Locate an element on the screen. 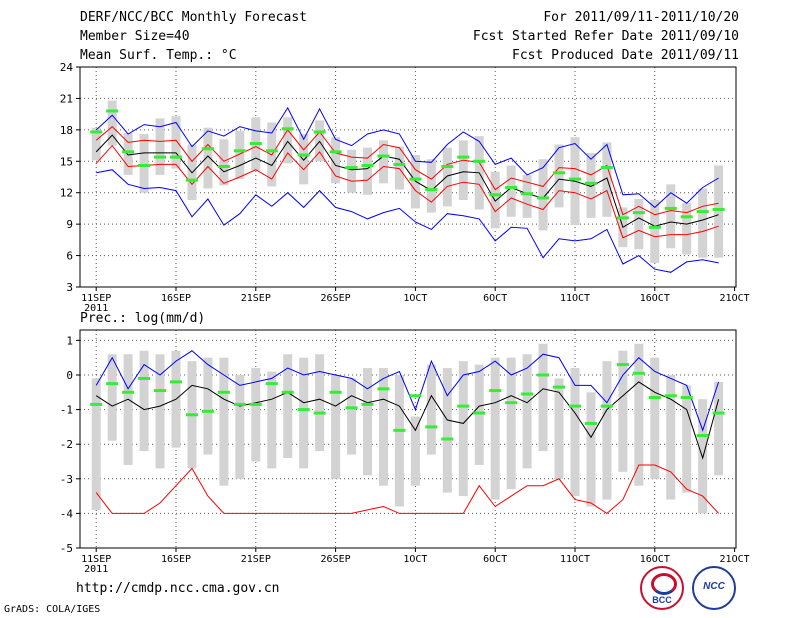 This screenshot has width=800, height=618. precipitation-xtick-label: 11SEP is located at coordinates (96, 559).